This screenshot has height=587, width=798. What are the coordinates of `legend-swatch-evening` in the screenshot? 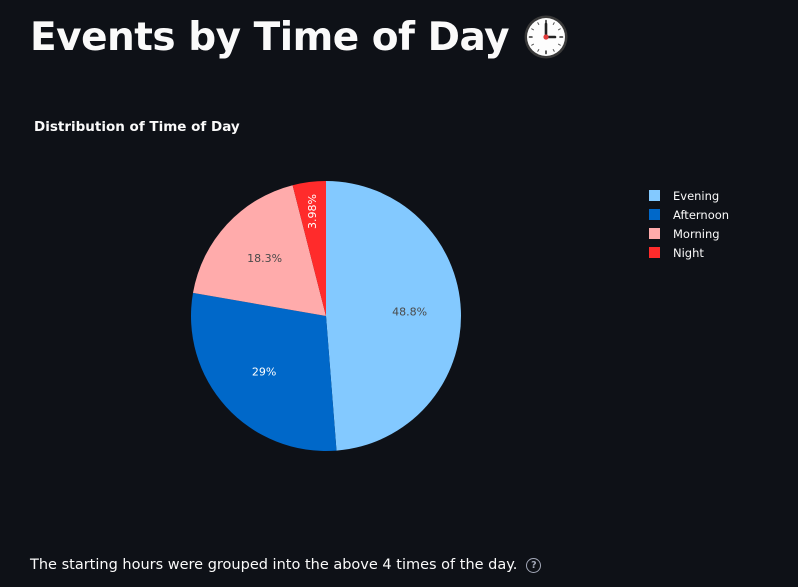 It's located at (654, 195).